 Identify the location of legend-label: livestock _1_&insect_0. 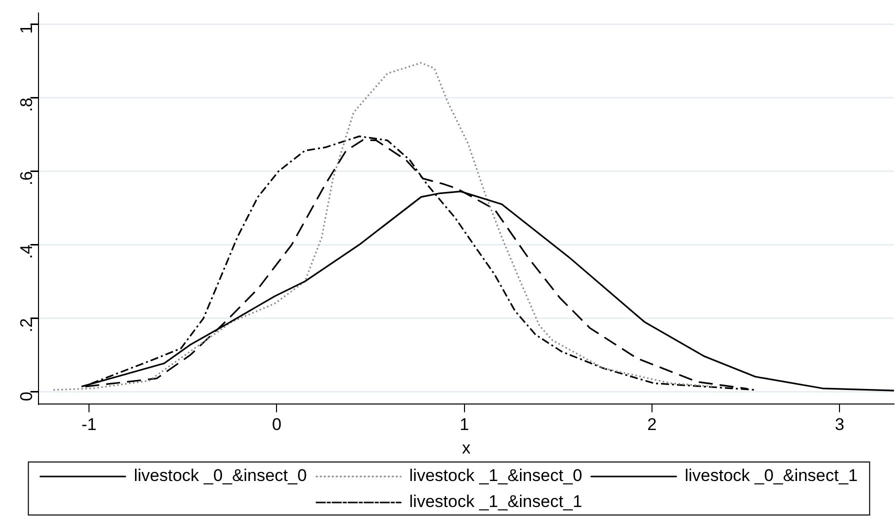
(495, 476).